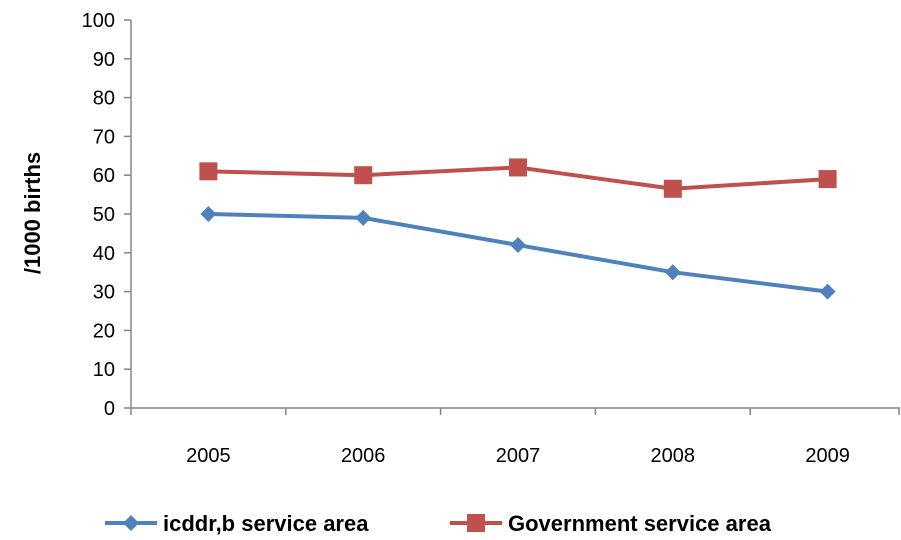 This screenshot has width=901, height=540. Describe the element at coordinates (208, 456) in the screenshot. I see `x-tick-label: 2005` at that location.